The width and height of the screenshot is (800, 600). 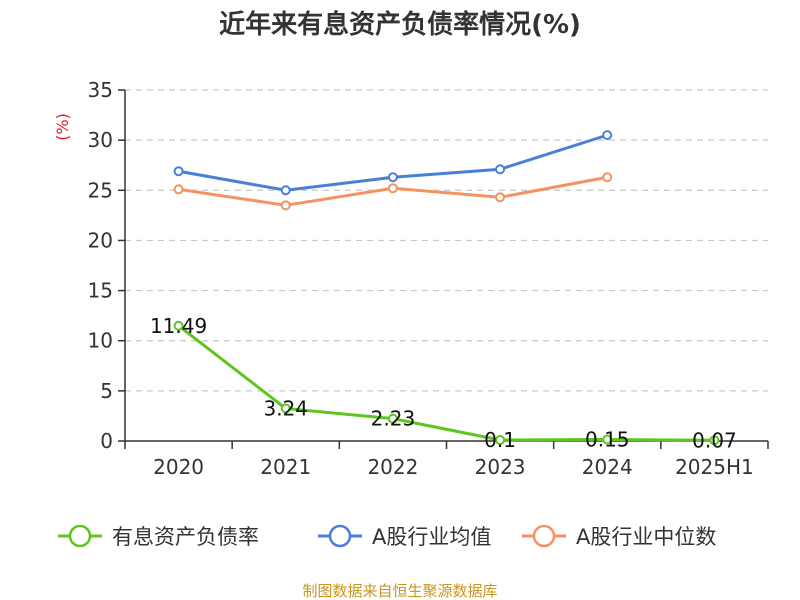 I want to click on y-tick-label: 15, so click(x=100, y=291).